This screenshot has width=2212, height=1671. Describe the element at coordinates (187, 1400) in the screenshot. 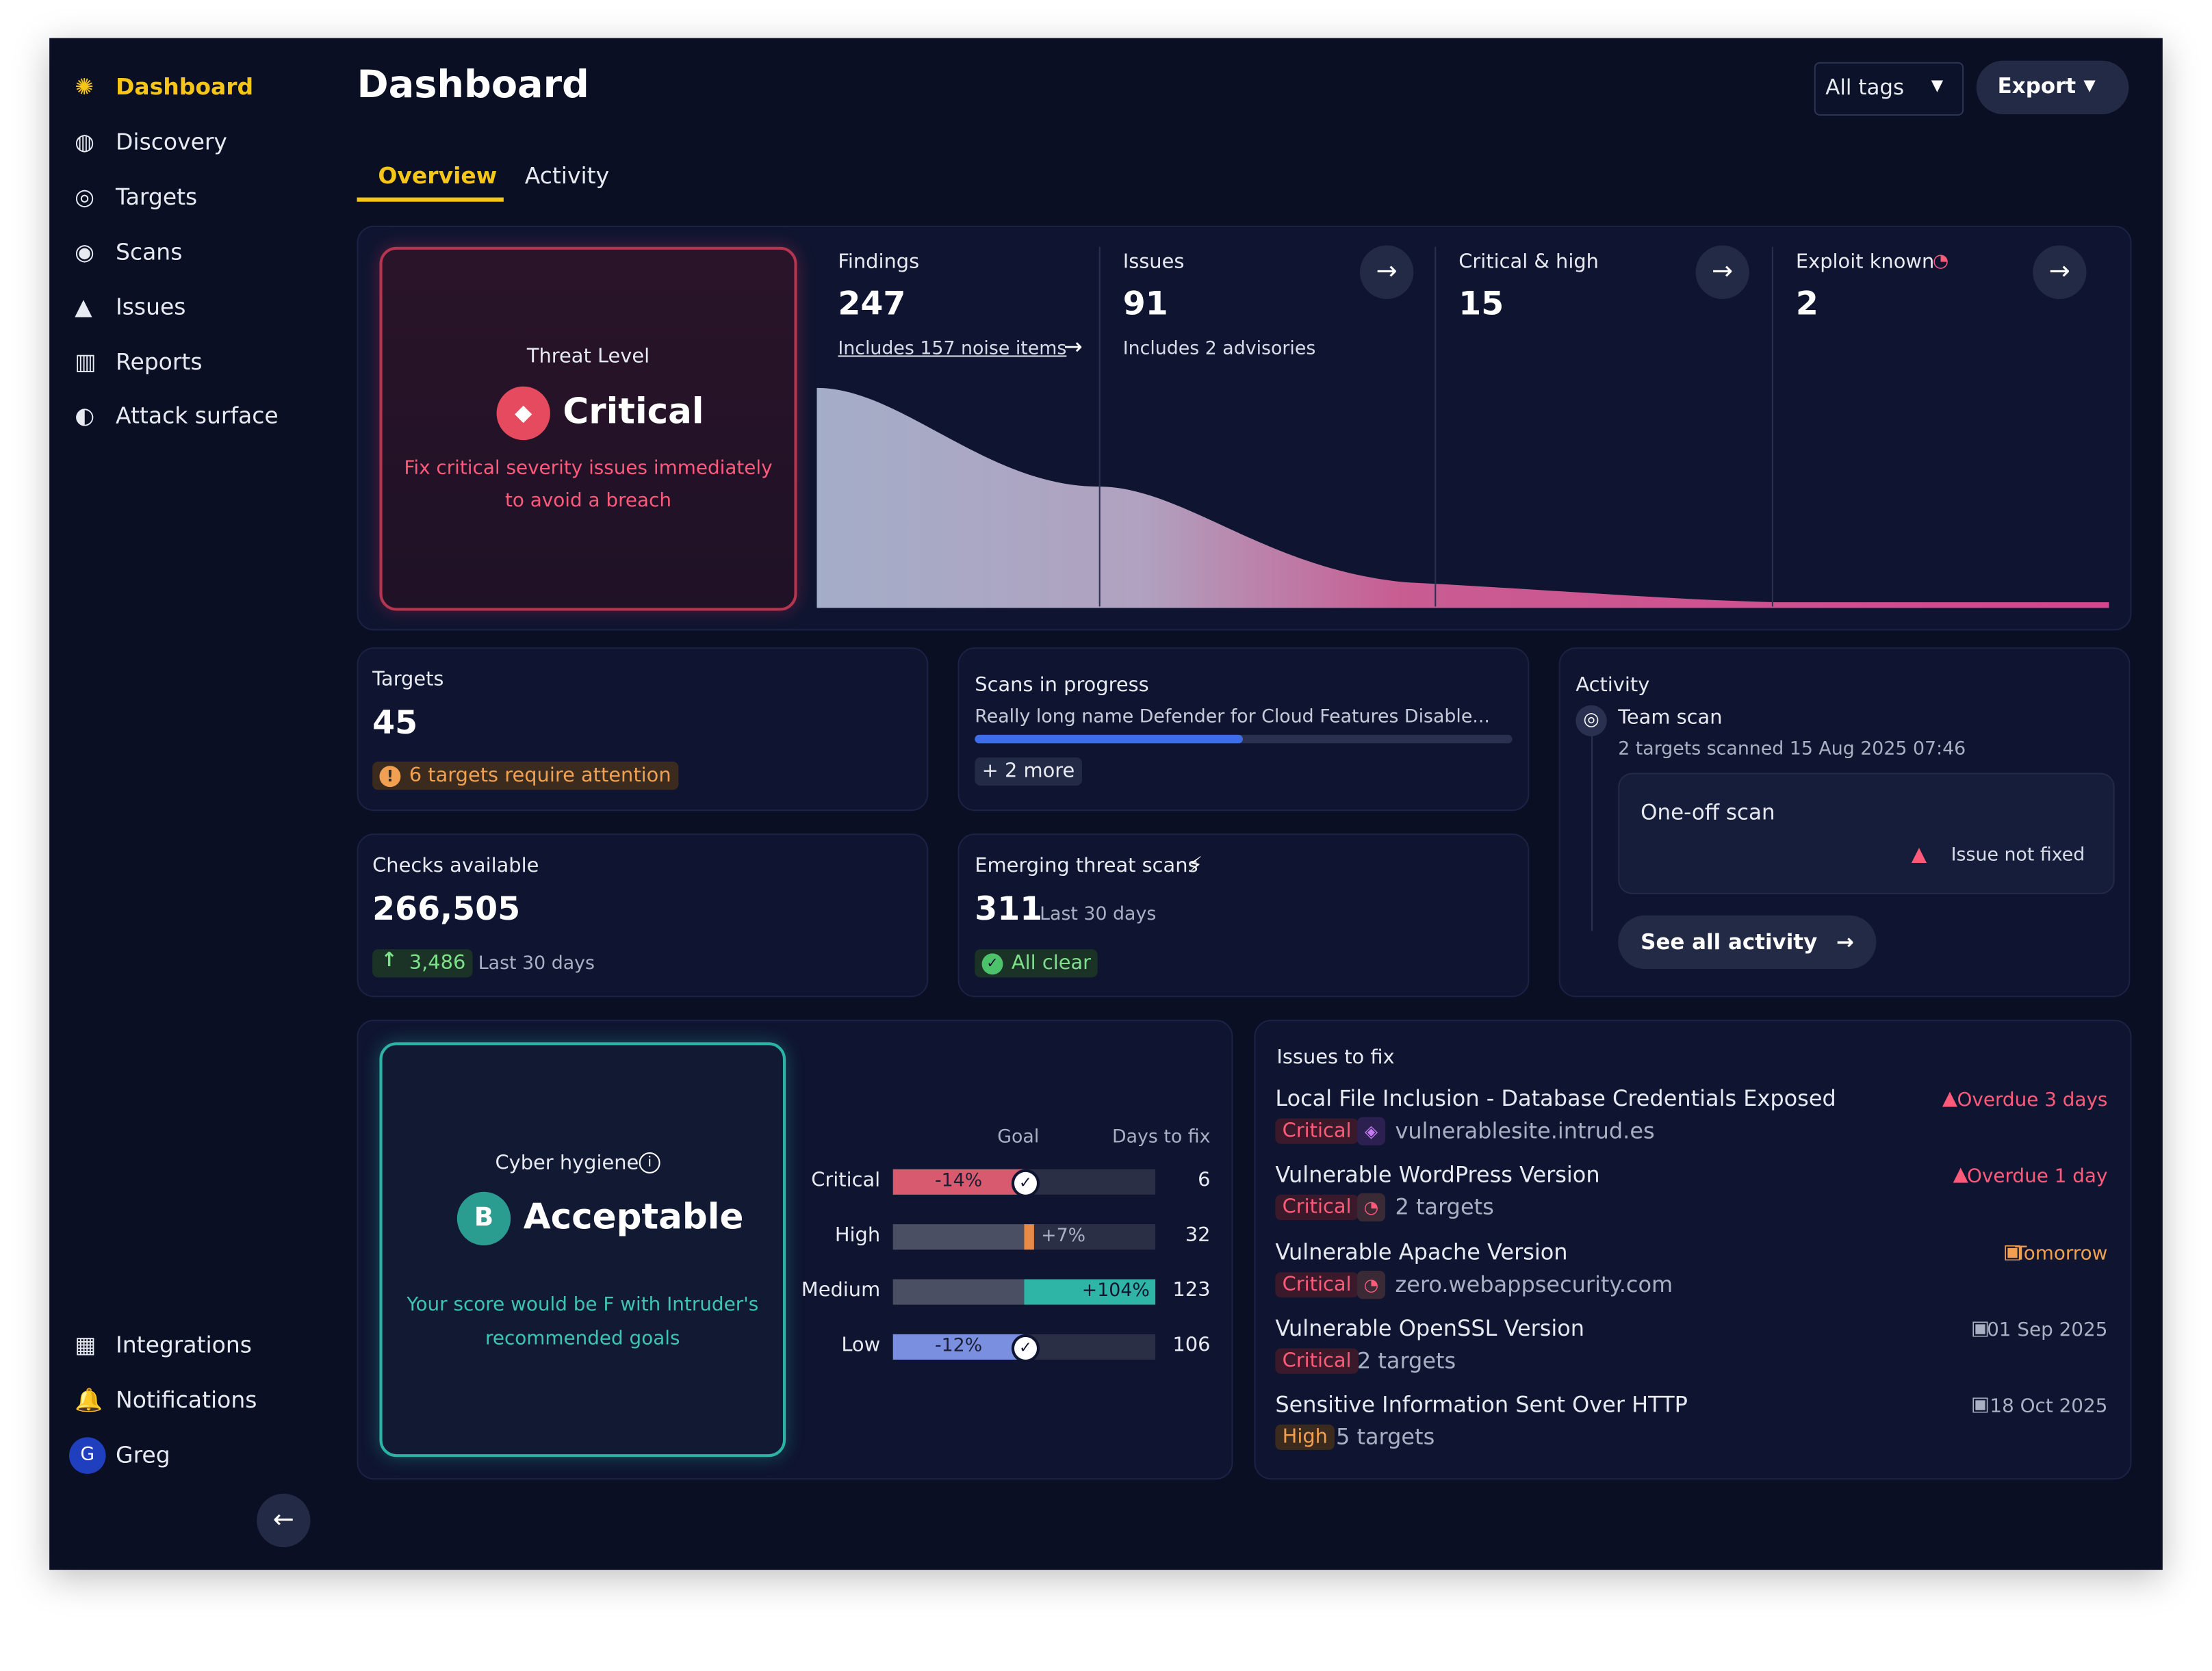

I see `nav-item: Notifications` at that location.